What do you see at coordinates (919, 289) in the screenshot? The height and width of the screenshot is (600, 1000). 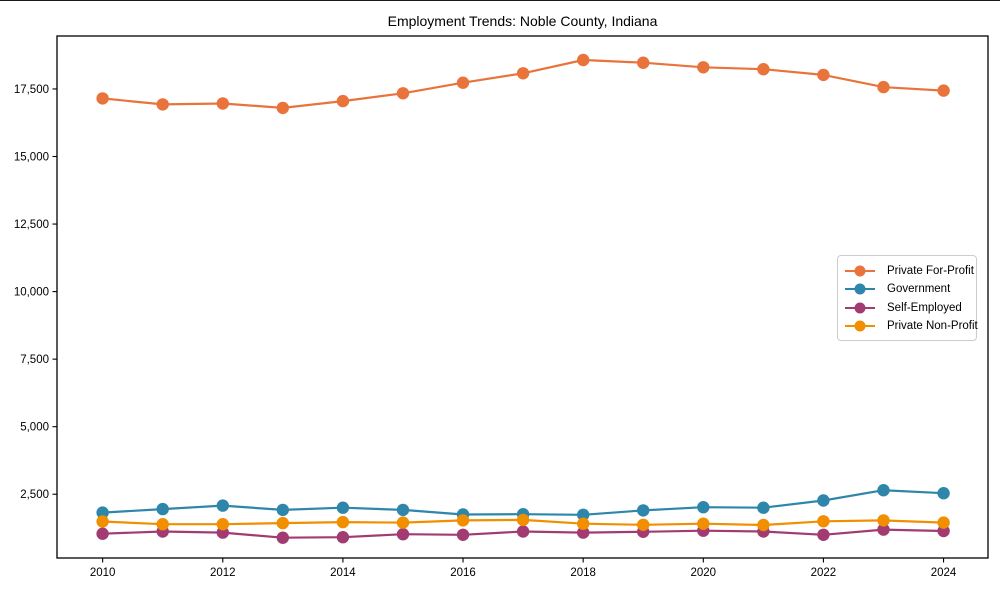 I see `legend-label: Government` at bounding box center [919, 289].